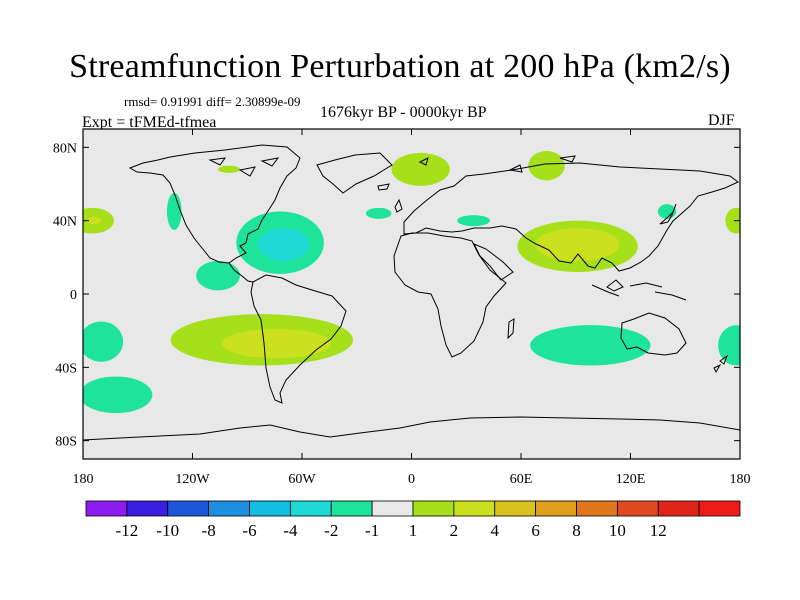 The image size is (800, 600). Describe the element at coordinates (571, 217) in the screenshot. I see `coast-eurasia` at that location.